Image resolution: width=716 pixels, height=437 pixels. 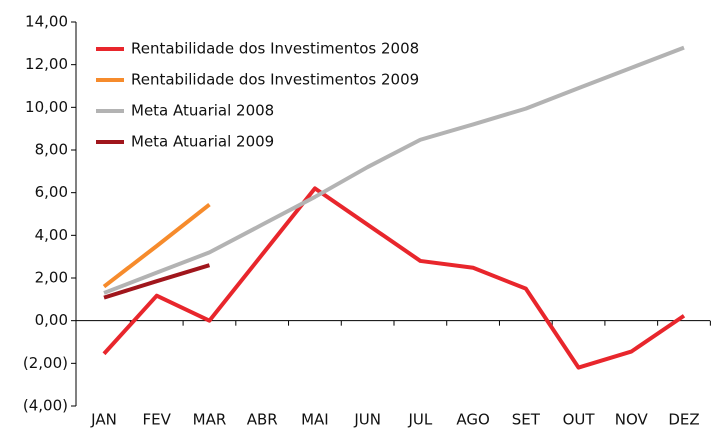 I want to click on y-tick-label: 4,00, so click(x=51, y=235).